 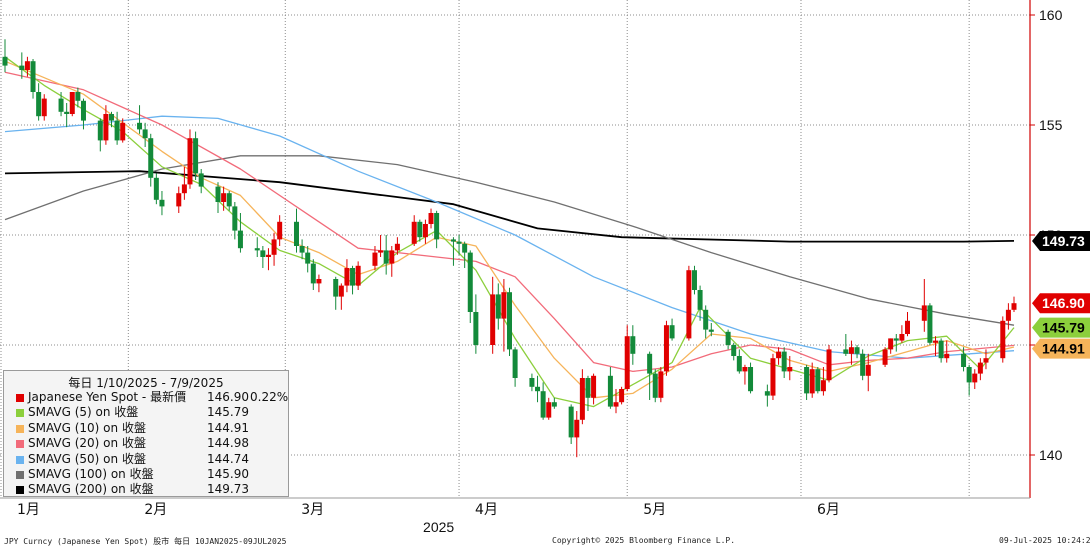 I want to click on price-tag-label: 144.91, so click(x=1063, y=349).